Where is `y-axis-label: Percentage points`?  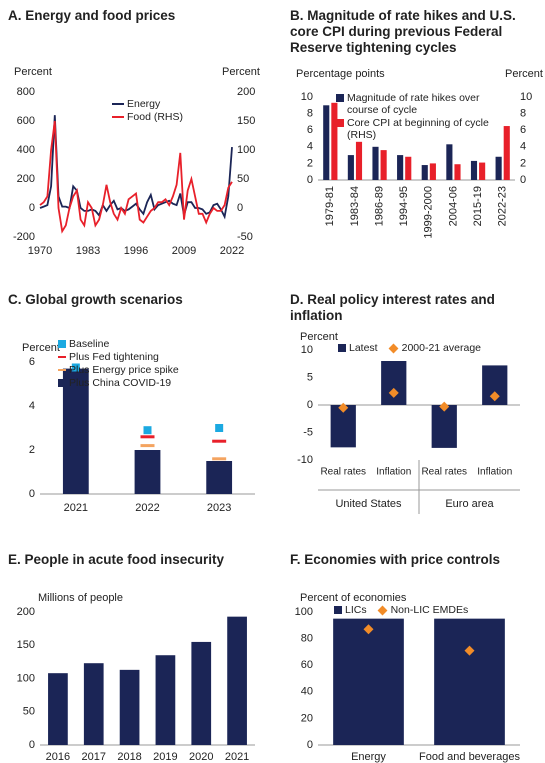 y-axis-label: Percentage points is located at coordinates (340, 74).